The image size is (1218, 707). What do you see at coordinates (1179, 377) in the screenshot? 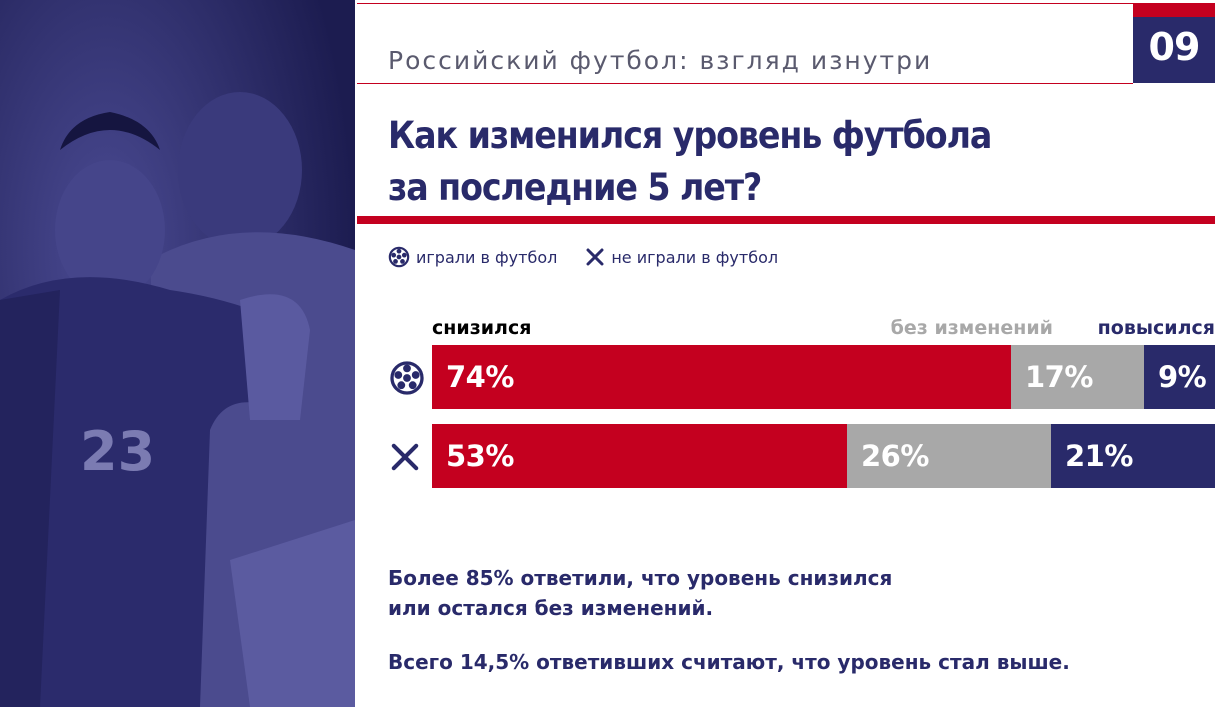
I see `bar-segment-1-3: 9%` at bounding box center [1179, 377].